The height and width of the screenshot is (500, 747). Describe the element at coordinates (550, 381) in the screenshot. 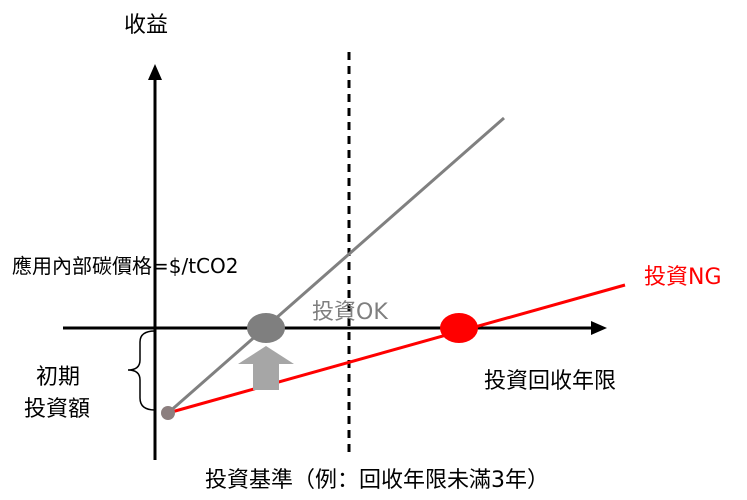

I see `x-axis-label: 投資回收年限` at that location.